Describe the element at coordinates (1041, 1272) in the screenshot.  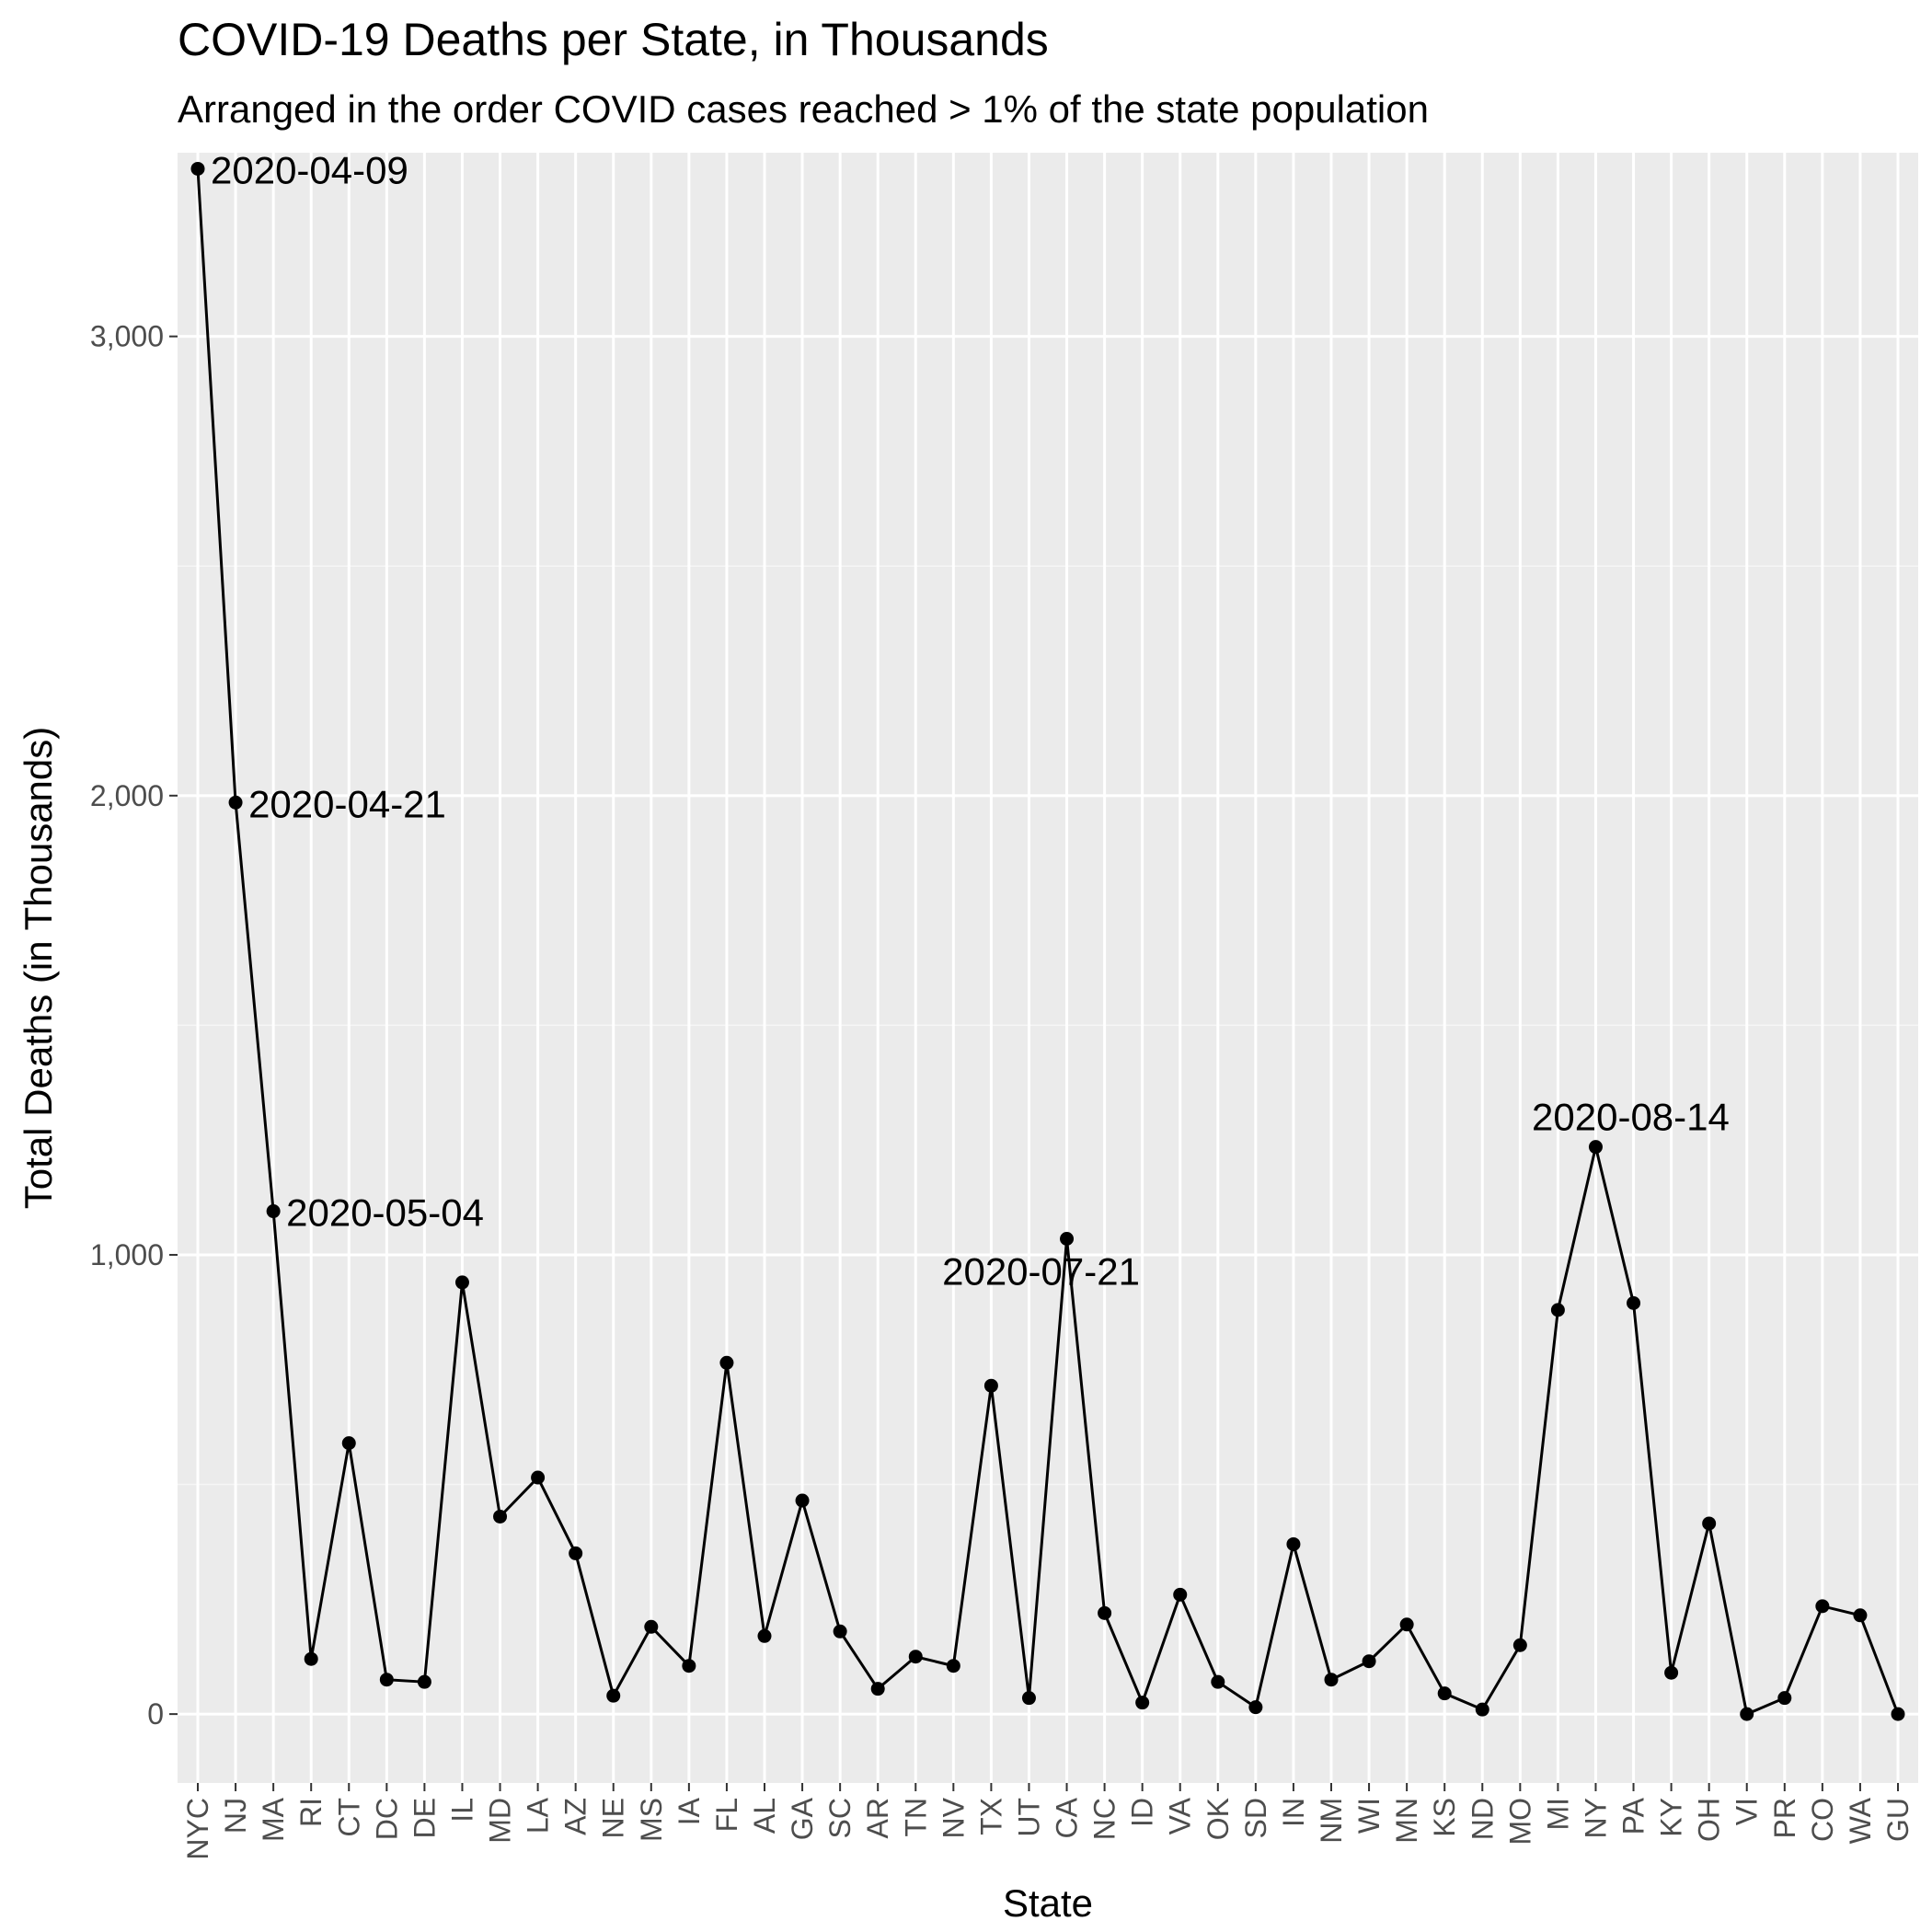
I see `point-annotation: 2020-07-21` at that location.